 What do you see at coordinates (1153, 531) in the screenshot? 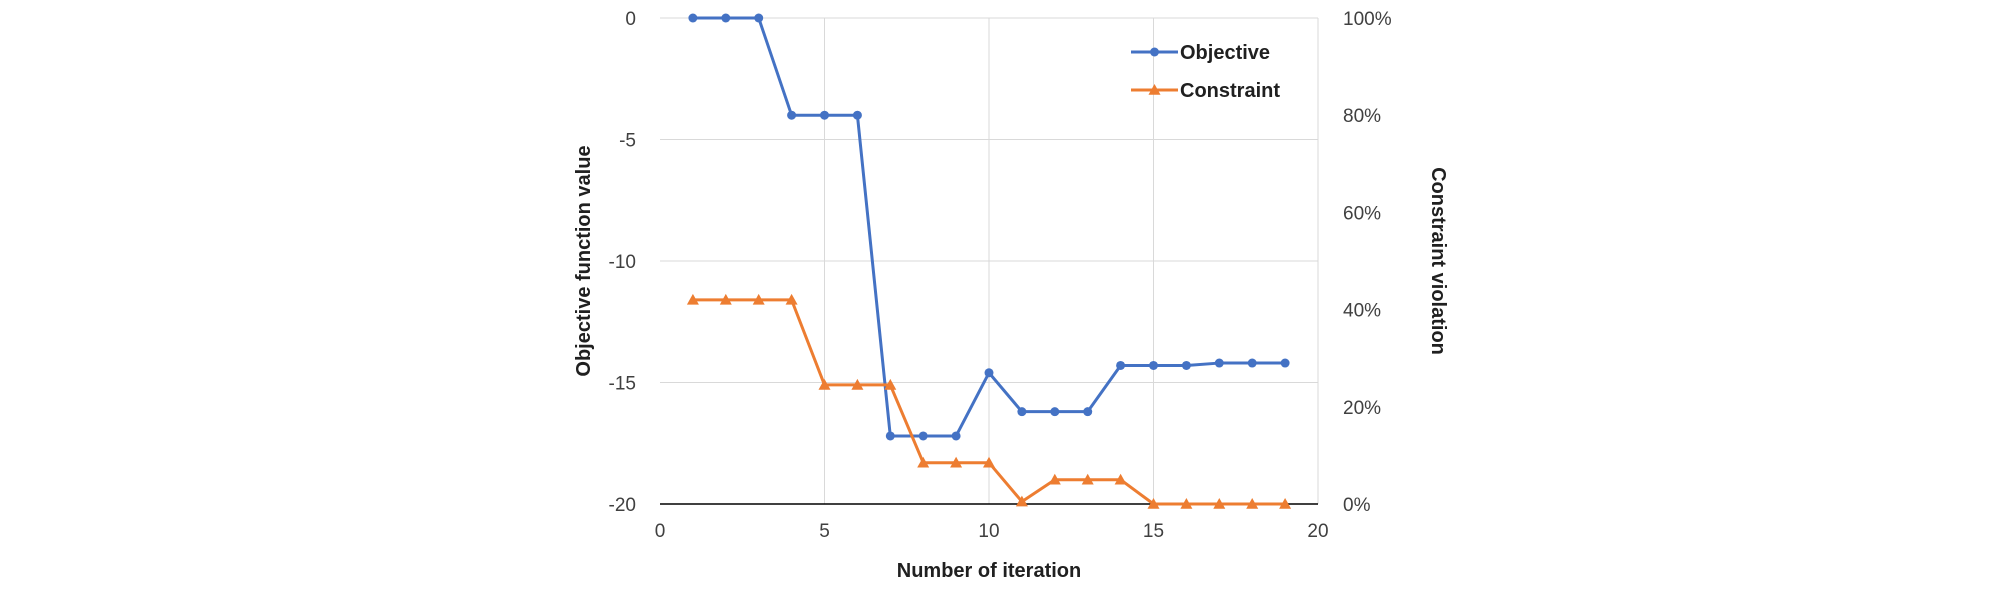
I see `x-tick-label: 15` at bounding box center [1153, 531].